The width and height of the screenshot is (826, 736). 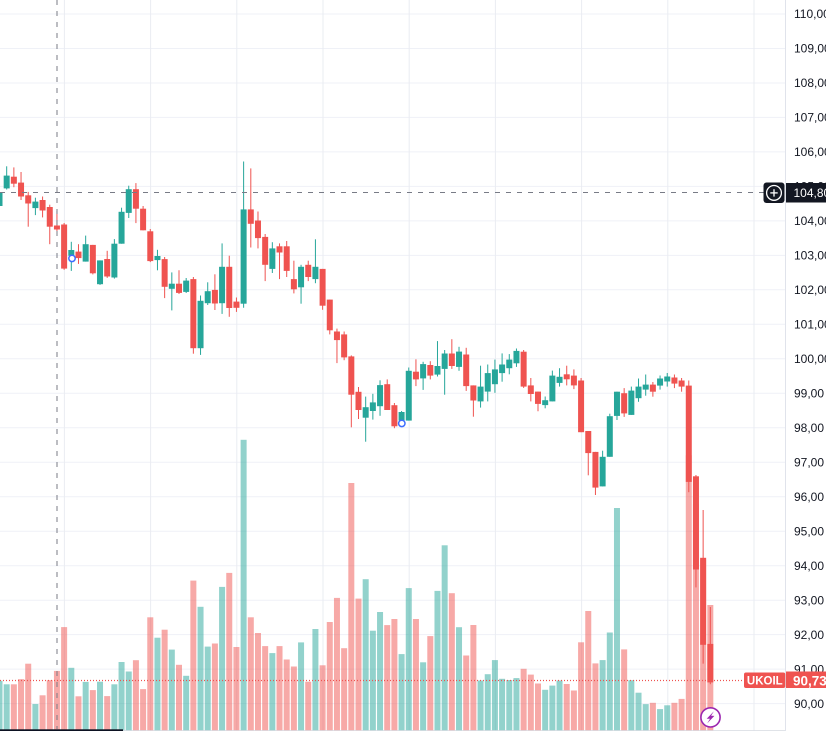 What do you see at coordinates (810, 325) in the screenshot?
I see `svg-text: 101,00` at bounding box center [810, 325].